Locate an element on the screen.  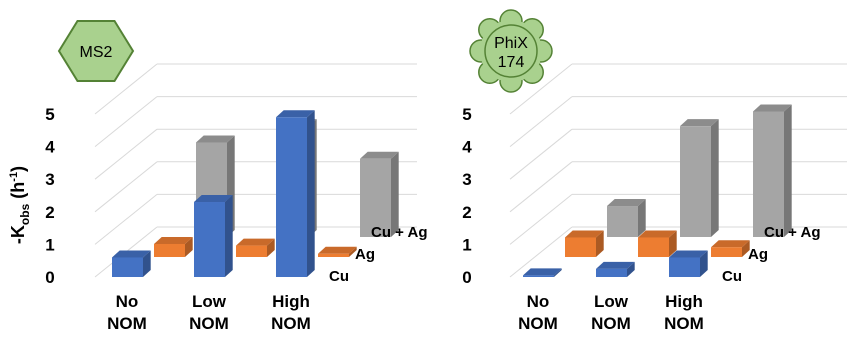
y-axis-label: -Kobs (h-1) is located at coordinates (20, 205).